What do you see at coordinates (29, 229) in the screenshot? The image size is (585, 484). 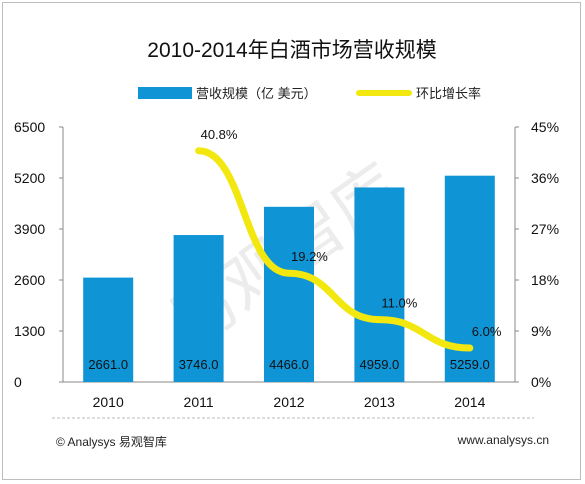 I see `y-left-tick-label: 3900` at bounding box center [29, 229].